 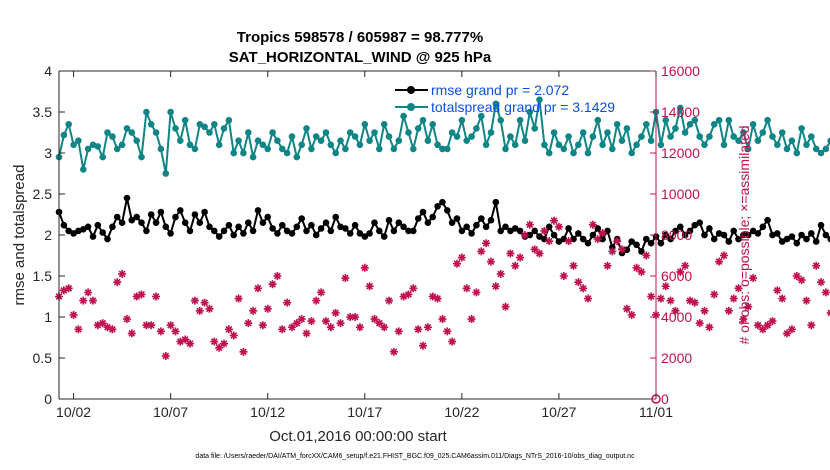 What do you see at coordinates (656, 412) in the screenshot?
I see `x-tick-label: 11/01` at bounding box center [656, 412].